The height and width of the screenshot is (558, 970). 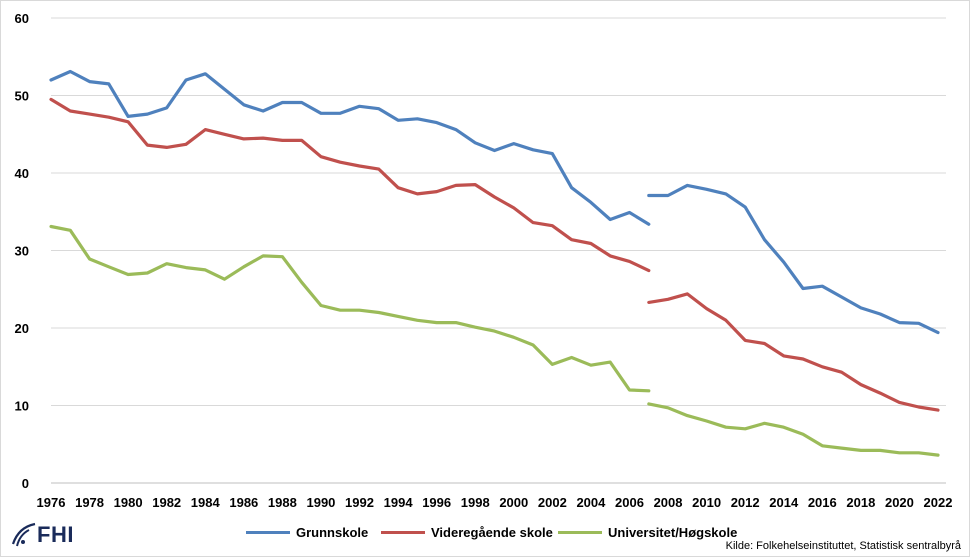 What do you see at coordinates (436, 502) in the screenshot?
I see `x-tick-label: 1996` at bounding box center [436, 502].